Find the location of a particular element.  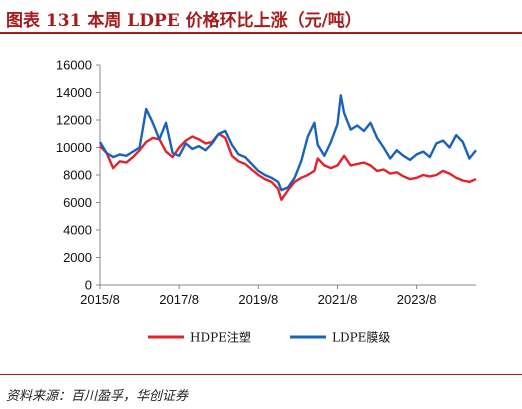

source-divider is located at coordinates (261, 374).